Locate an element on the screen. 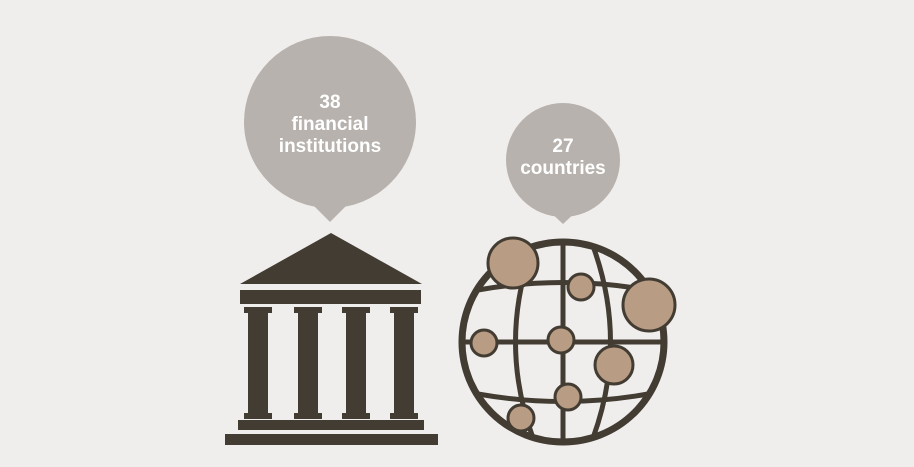 The width and height of the screenshot is (914, 467). countries-stat: 27 countries is located at coordinates (563, 158).